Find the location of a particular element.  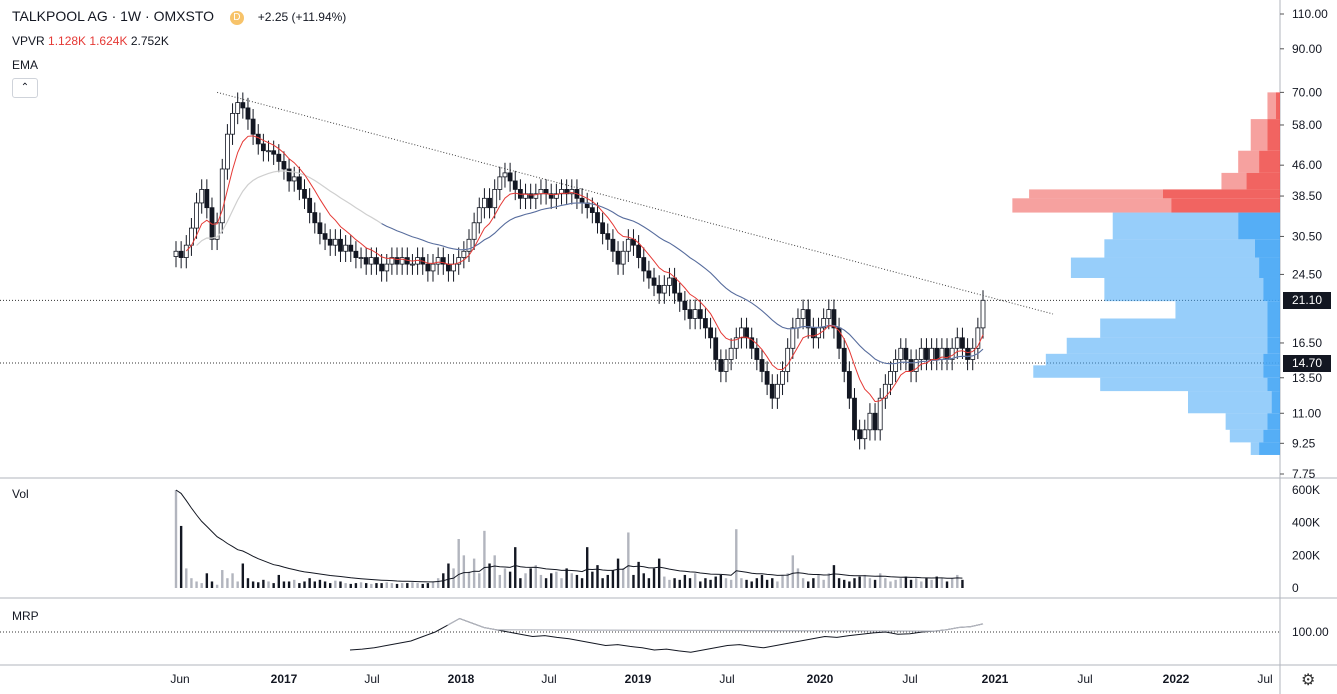

time-tick-label: 2022 is located at coordinates (1176, 679).